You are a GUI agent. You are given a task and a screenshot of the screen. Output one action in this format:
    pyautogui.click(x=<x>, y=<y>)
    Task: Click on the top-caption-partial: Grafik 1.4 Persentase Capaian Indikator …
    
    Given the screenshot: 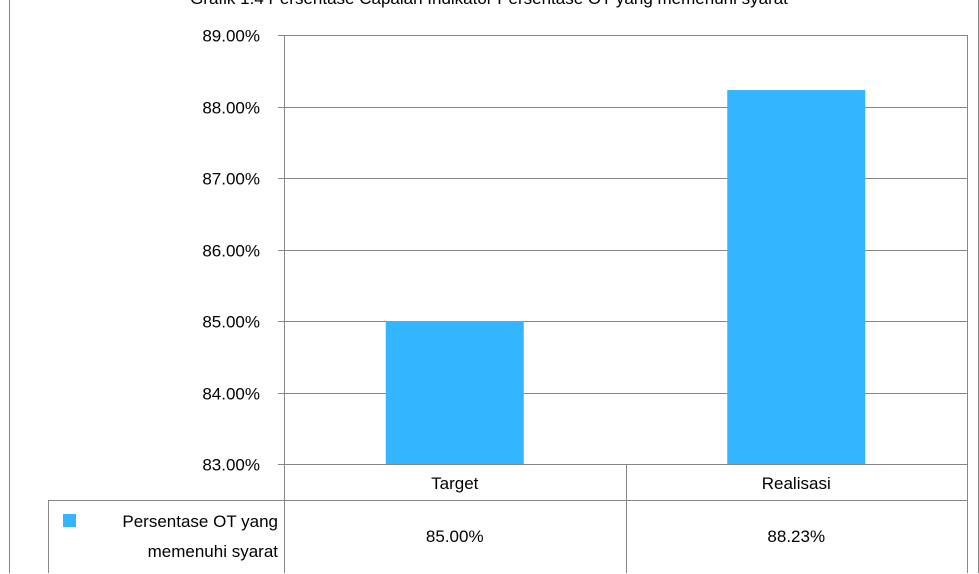 What is the action you would take?
    pyautogui.click(x=489, y=4)
    